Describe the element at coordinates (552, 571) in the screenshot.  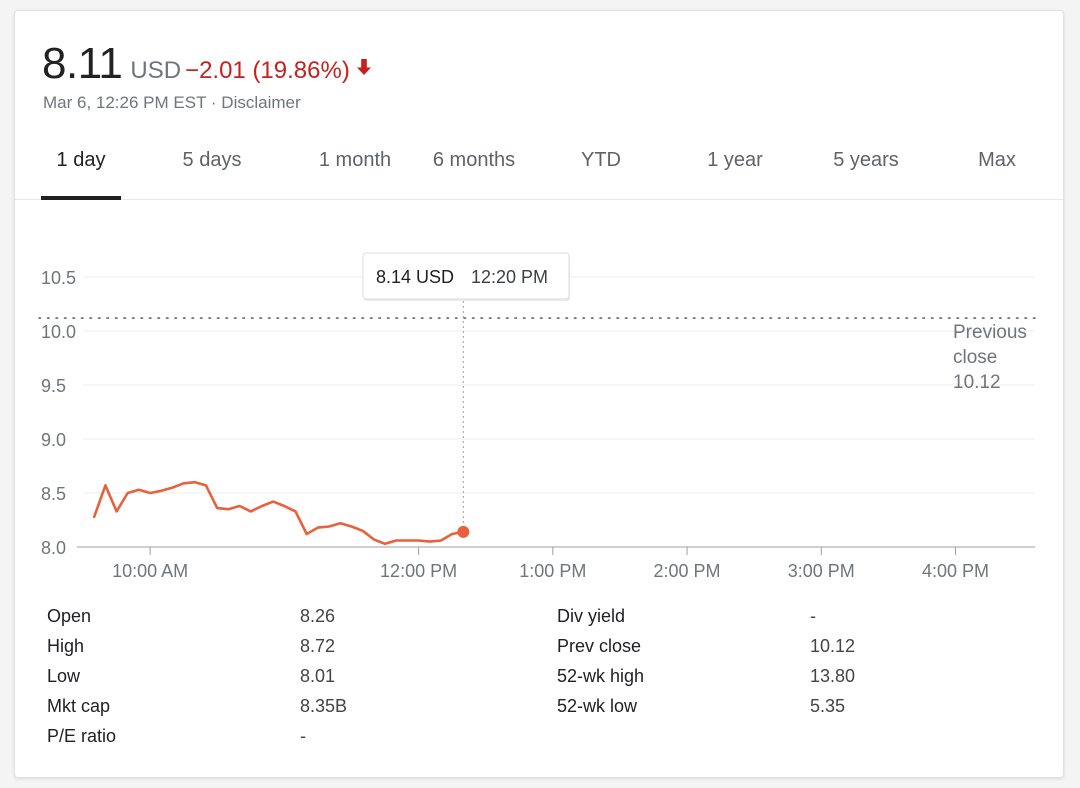
I see `x-tick-label: 1:00 PM` at that location.